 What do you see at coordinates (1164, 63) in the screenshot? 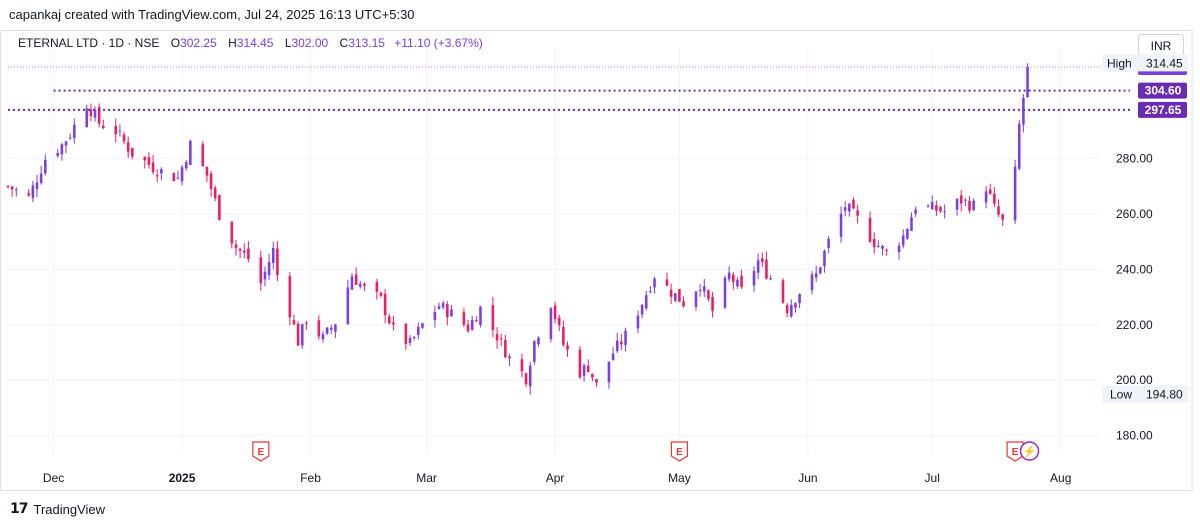
I see `high-marker-value: 314.45` at bounding box center [1164, 63].